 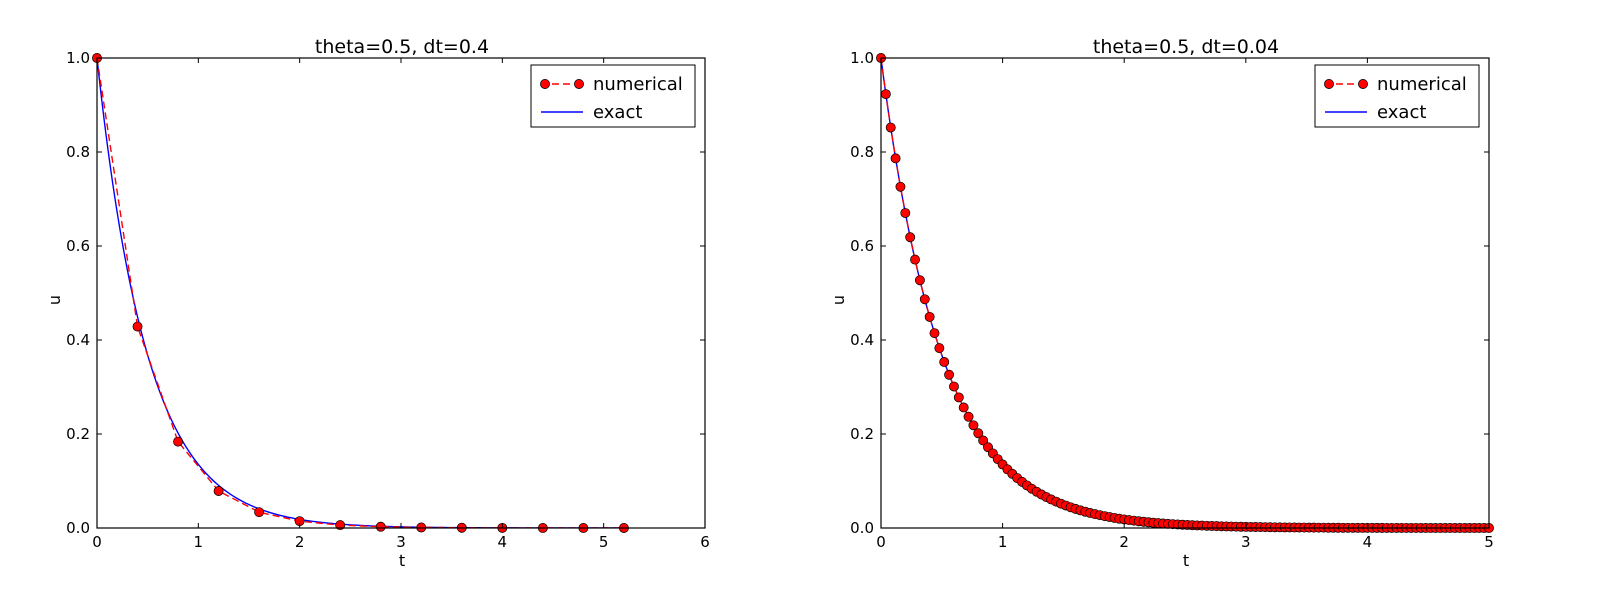 I want to click on chart-title: theta=0.5, dt=0.4, so click(x=402, y=47).